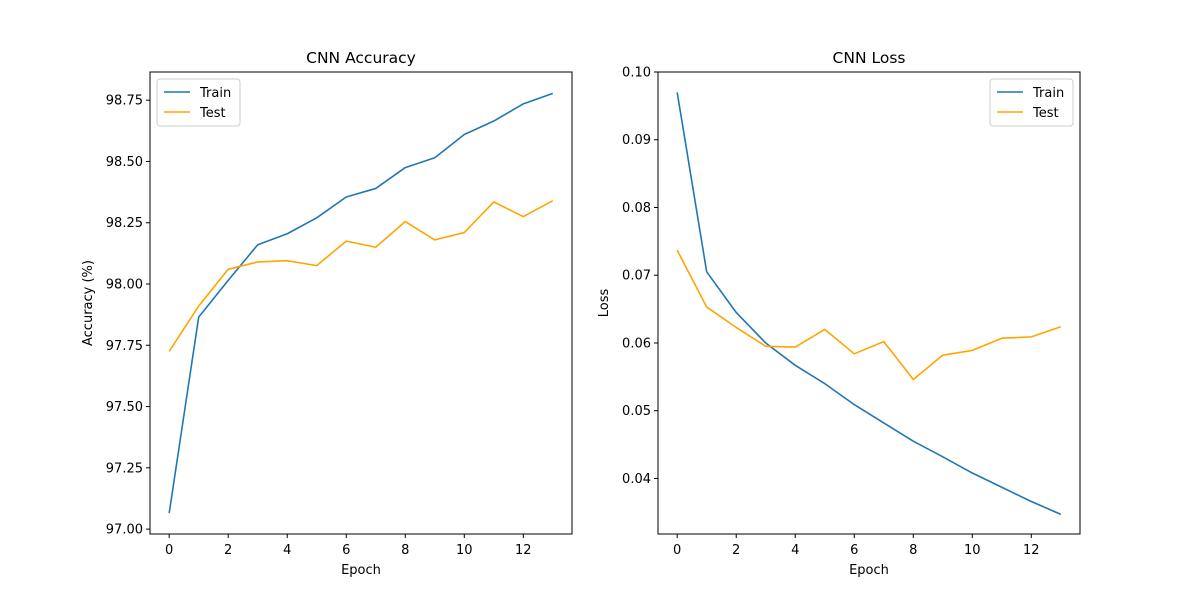 The height and width of the screenshot is (600, 1200). Describe the element at coordinates (972, 550) in the screenshot. I see `loss-x-tick-label: 10` at that location.